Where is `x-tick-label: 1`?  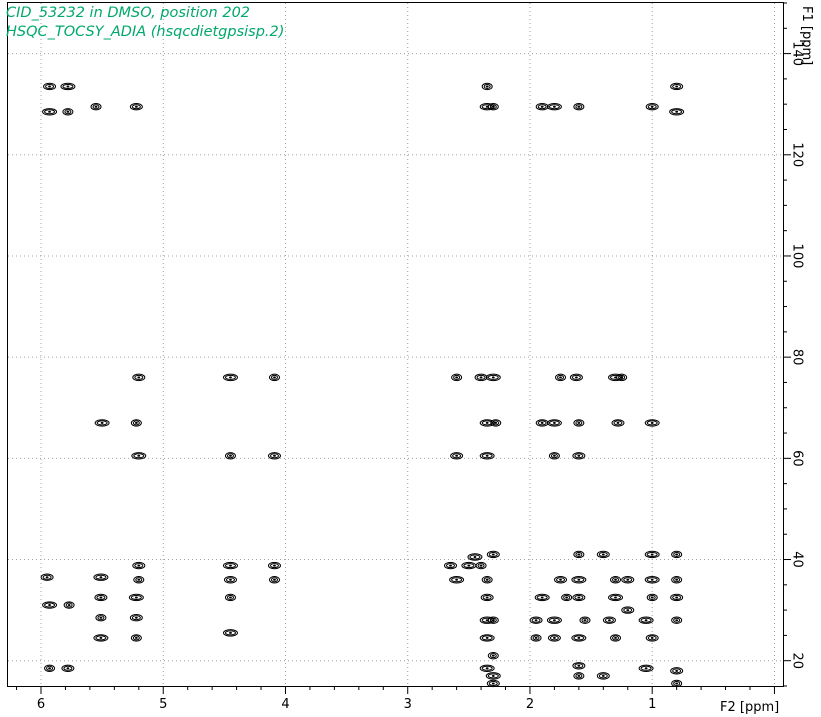
x-tick-label: 1 is located at coordinates (652, 704).